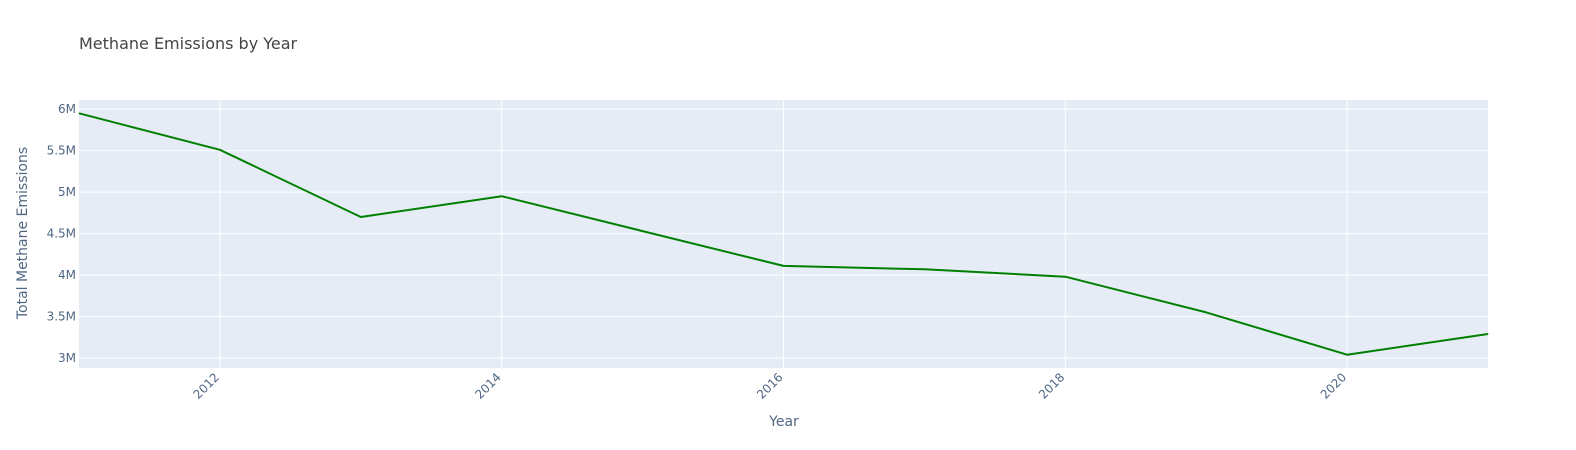 The width and height of the screenshot is (1576, 450). I want to click on y-tick-label: 3.5M, so click(61, 317).